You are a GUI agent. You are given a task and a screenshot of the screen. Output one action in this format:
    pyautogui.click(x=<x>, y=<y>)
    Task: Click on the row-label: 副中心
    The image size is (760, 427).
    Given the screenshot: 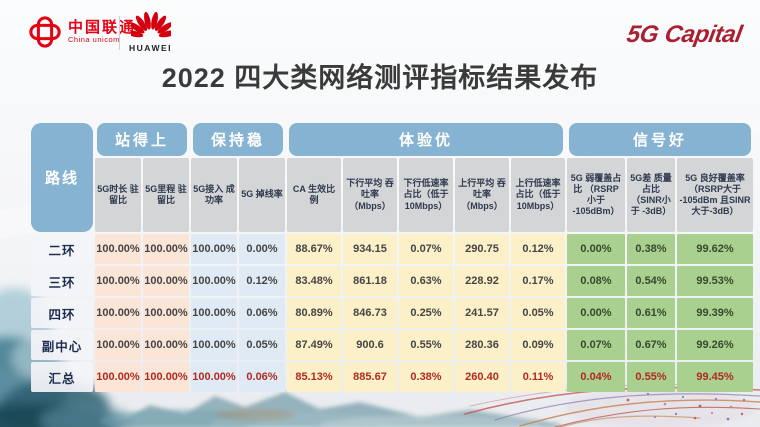 What is the action you would take?
    pyautogui.click(x=62, y=345)
    